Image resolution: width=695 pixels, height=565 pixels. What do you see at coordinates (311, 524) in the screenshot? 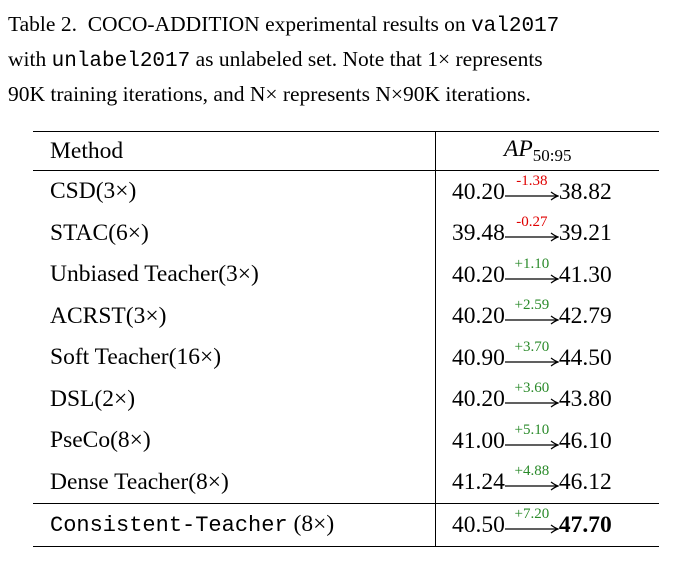
I see `method-name-iter: (8×)` at bounding box center [311, 524].